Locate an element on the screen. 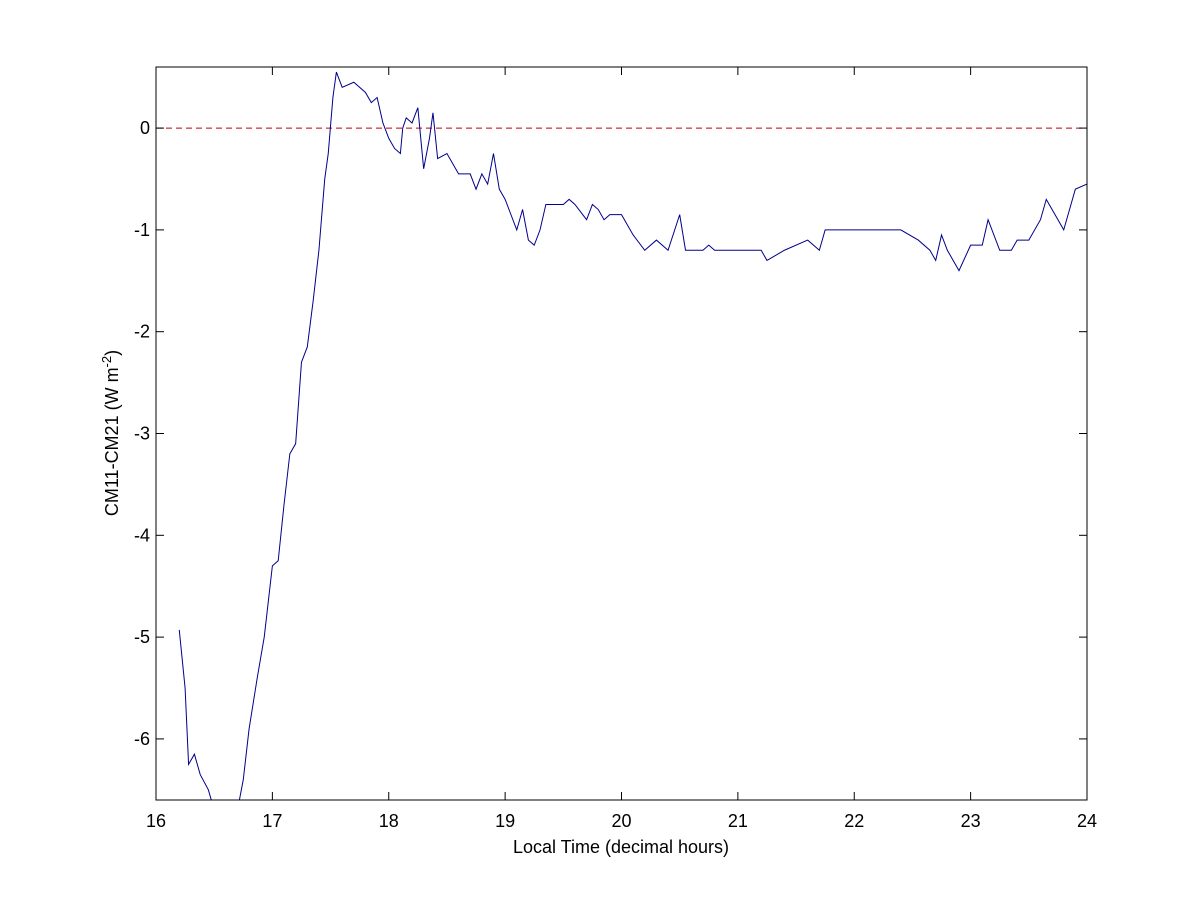 The width and height of the screenshot is (1201, 900). y-tick-label: -5 is located at coordinates (142, 637).